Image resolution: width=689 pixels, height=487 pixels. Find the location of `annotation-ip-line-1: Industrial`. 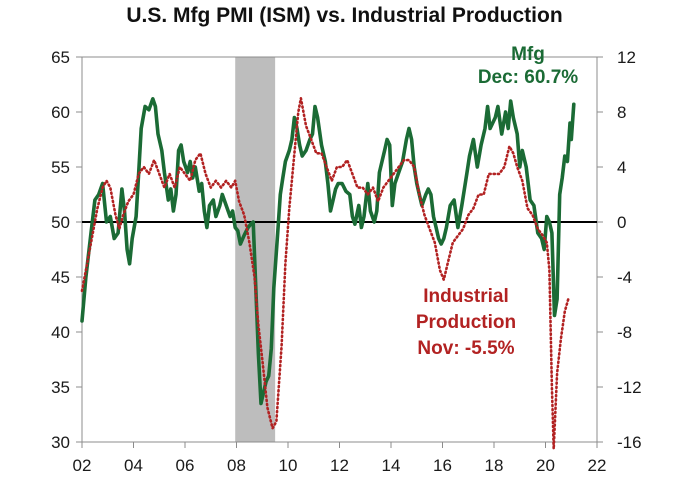

annotation-ip-line-1: Industrial is located at coordinates (466, 296).